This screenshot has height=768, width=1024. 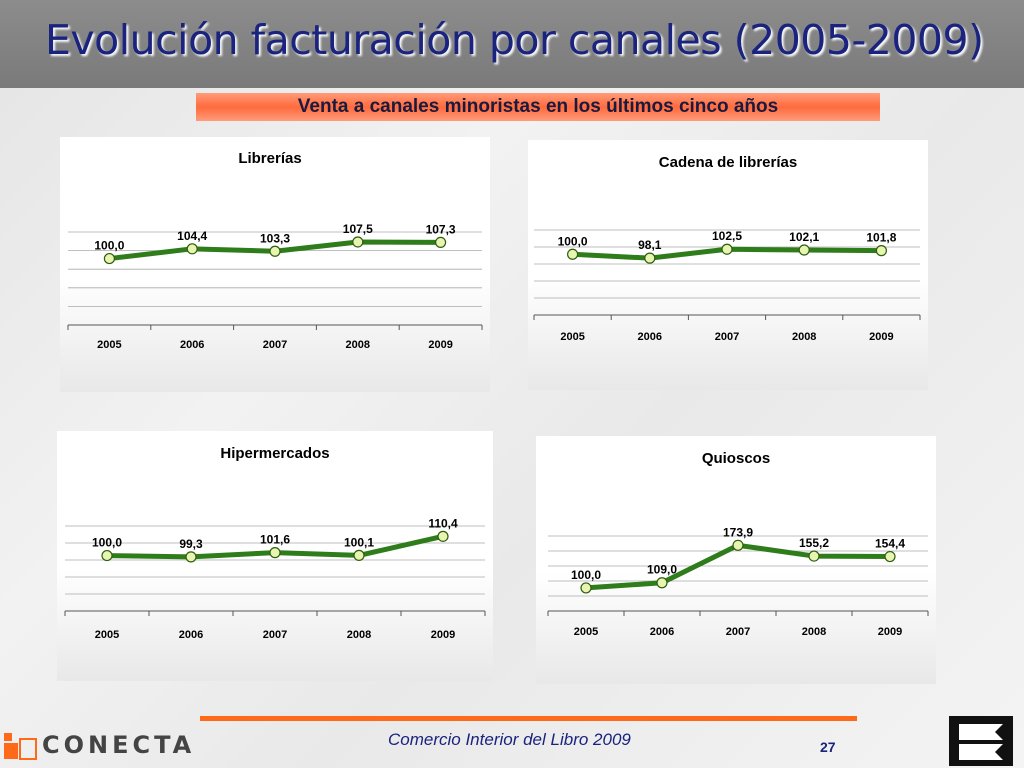 What do you see at coordinates (804, 237) in the screenshot?
I see `data-label: 102,1` at bounding box center [804, 237].